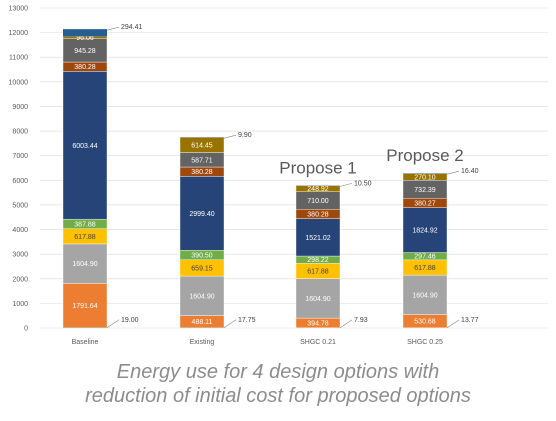  What do you see at coordinates (202, 145) in the screenshot?
I see `bar-segment-label: 614.45` at bounding box center [202, 145].